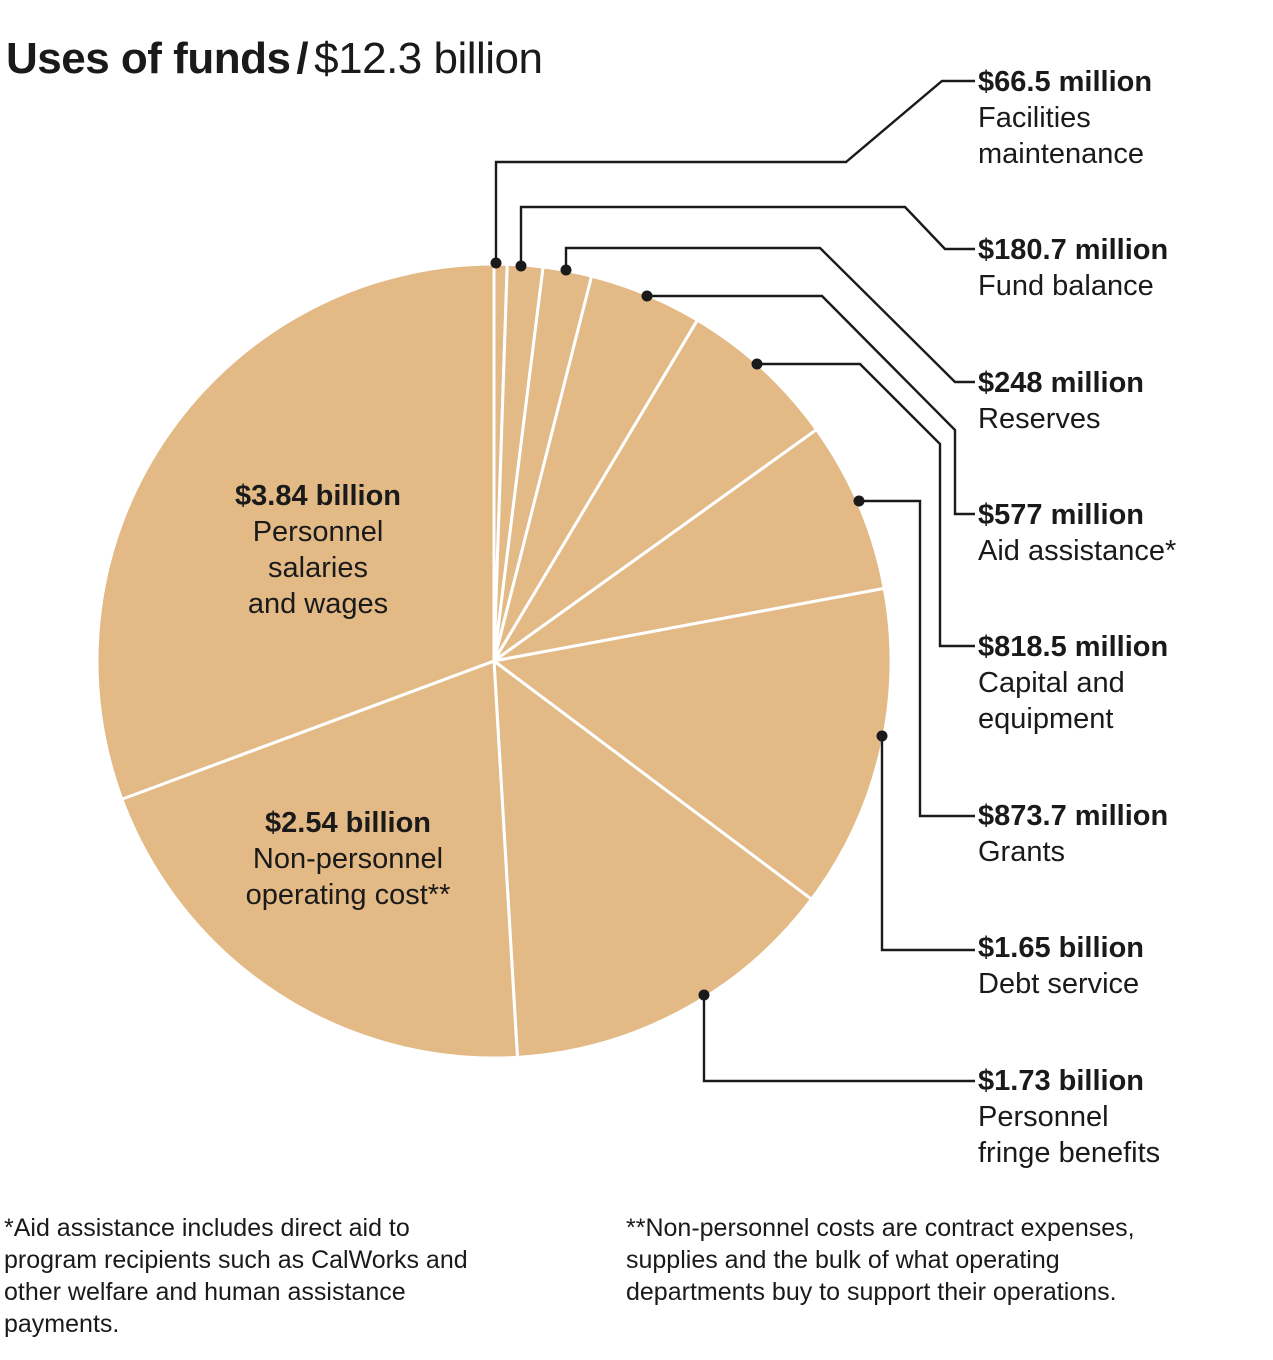  What do you see at coordinates (1066, 286) in the screenshot?
I see `callout-label-line: Fund balance` at bounding box center [1066, 286].